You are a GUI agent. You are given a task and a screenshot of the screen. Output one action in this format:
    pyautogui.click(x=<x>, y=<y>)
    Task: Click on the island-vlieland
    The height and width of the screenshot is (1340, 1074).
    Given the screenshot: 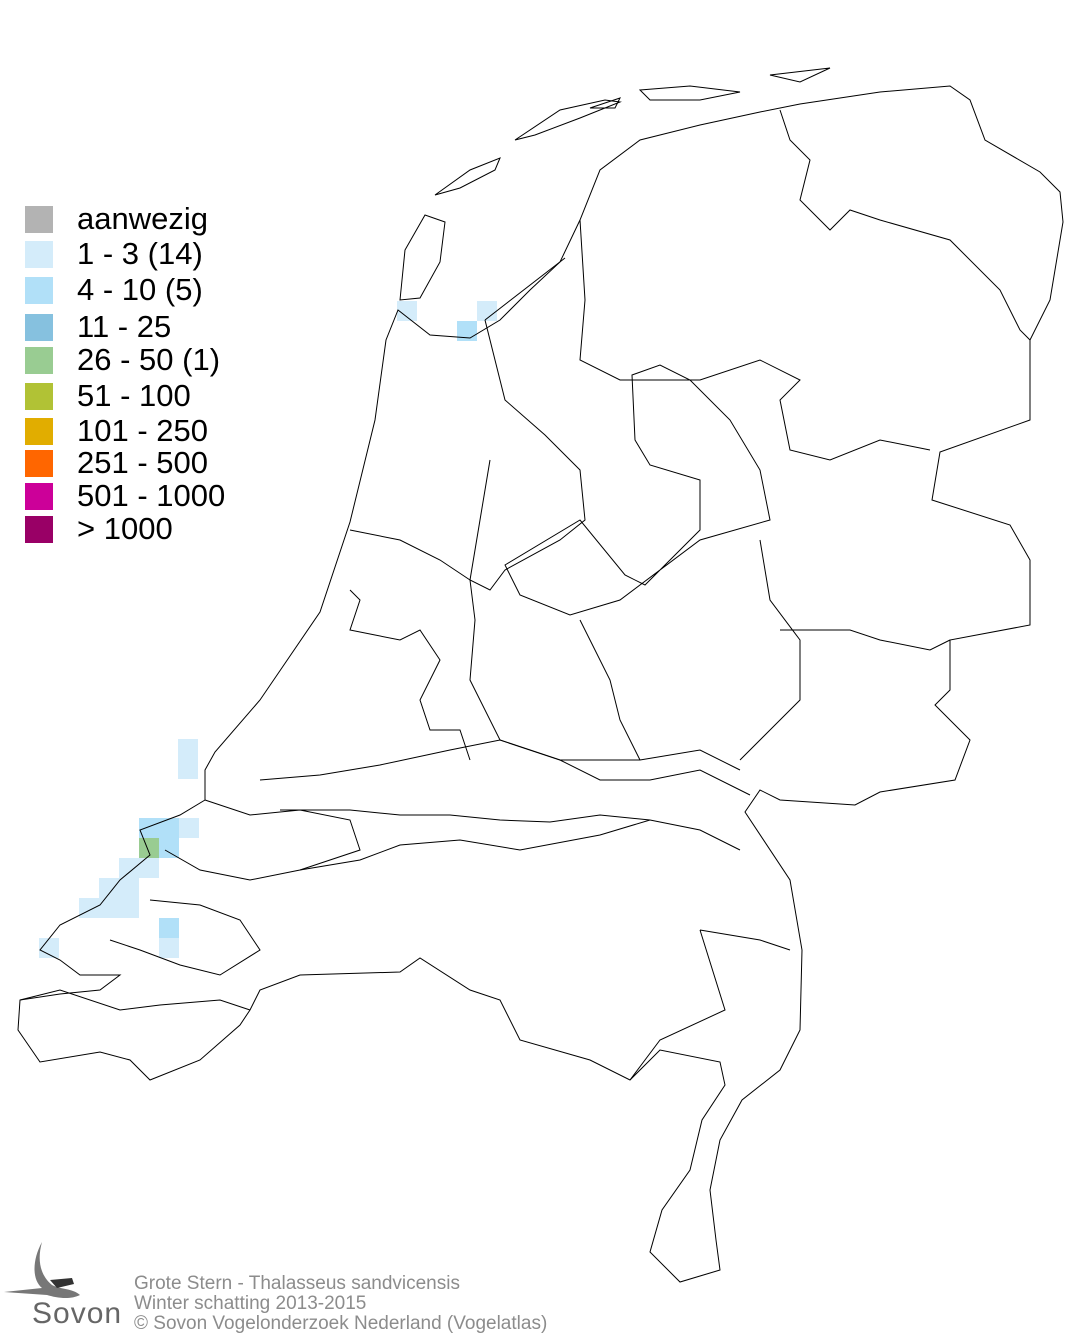 What is the action you would take?
    pyautogui.click(x=467, y=176)
    